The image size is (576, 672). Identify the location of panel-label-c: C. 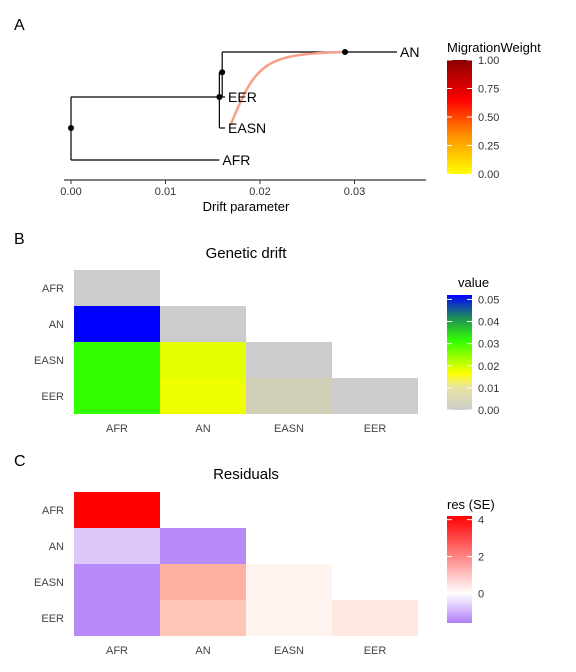
(20, 461).